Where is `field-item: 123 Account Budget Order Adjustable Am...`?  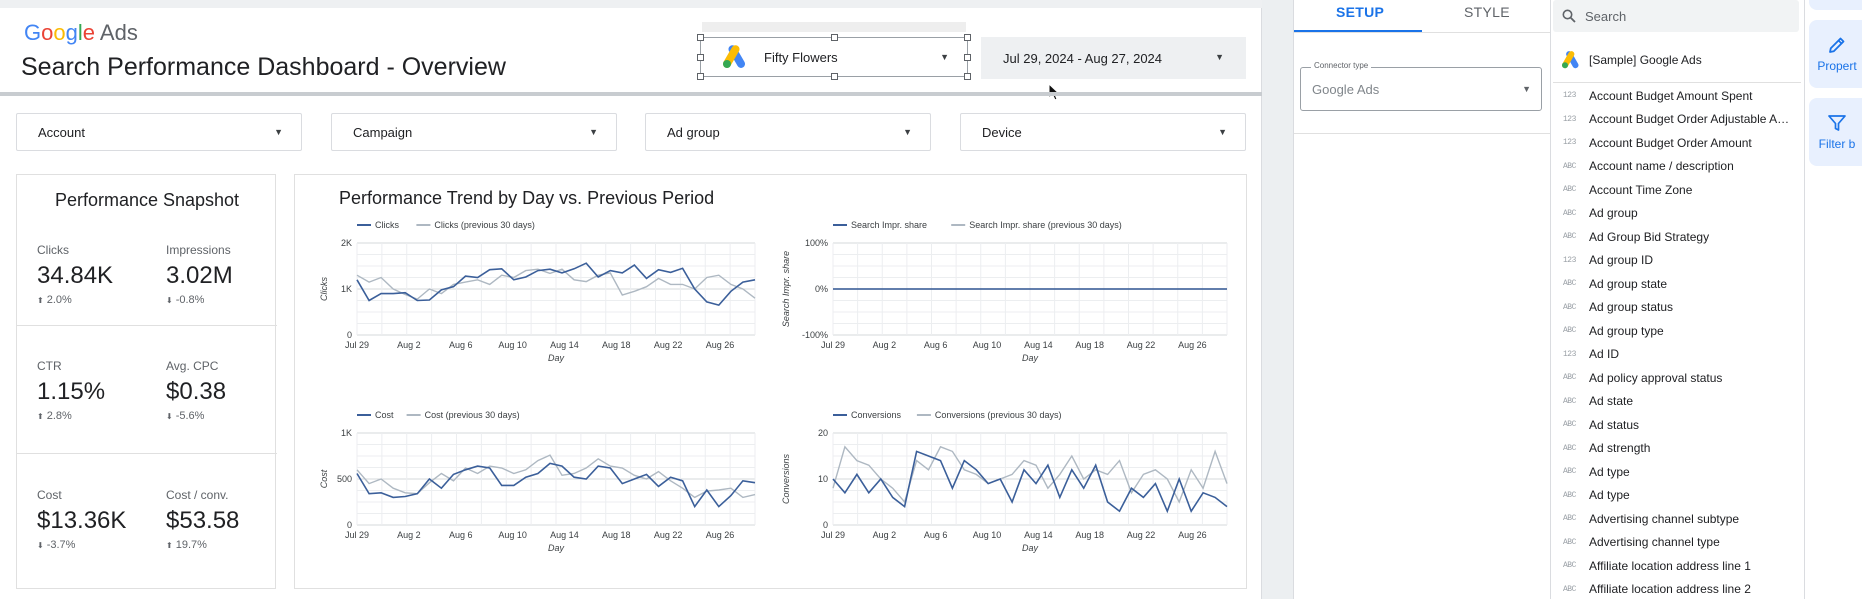 field-item: 123 Account Budget Order Adjustable Am... is located at coordinates (1677, 119).